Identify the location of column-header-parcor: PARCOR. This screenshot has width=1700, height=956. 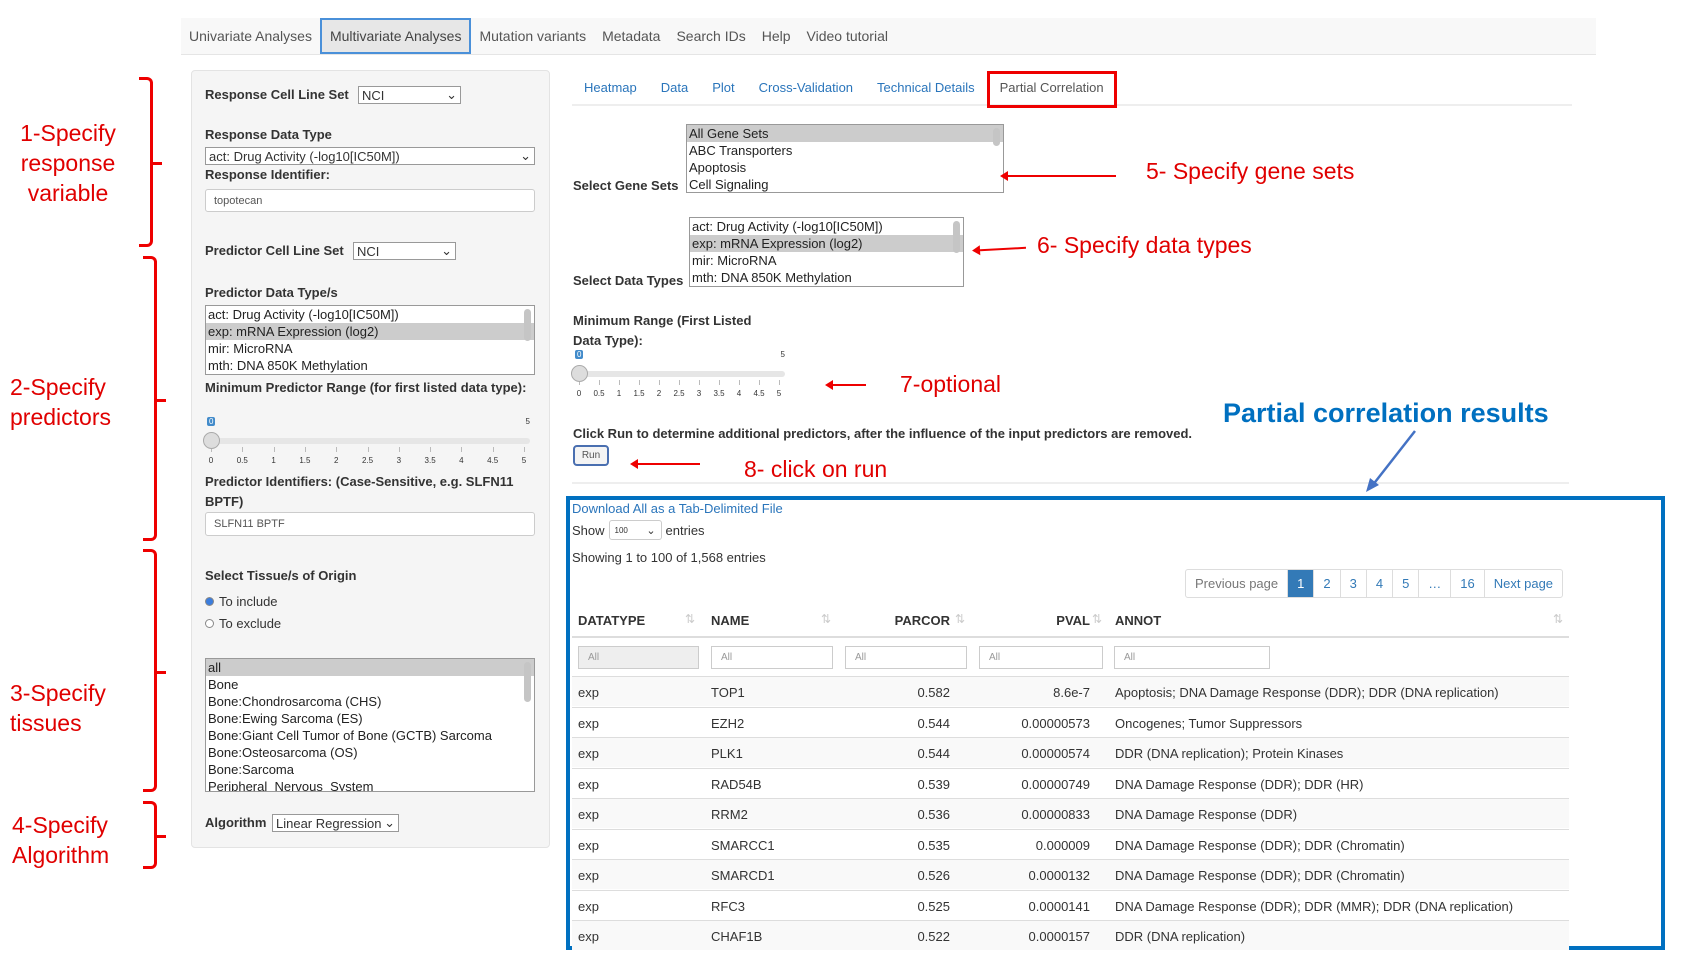
(922, 620).